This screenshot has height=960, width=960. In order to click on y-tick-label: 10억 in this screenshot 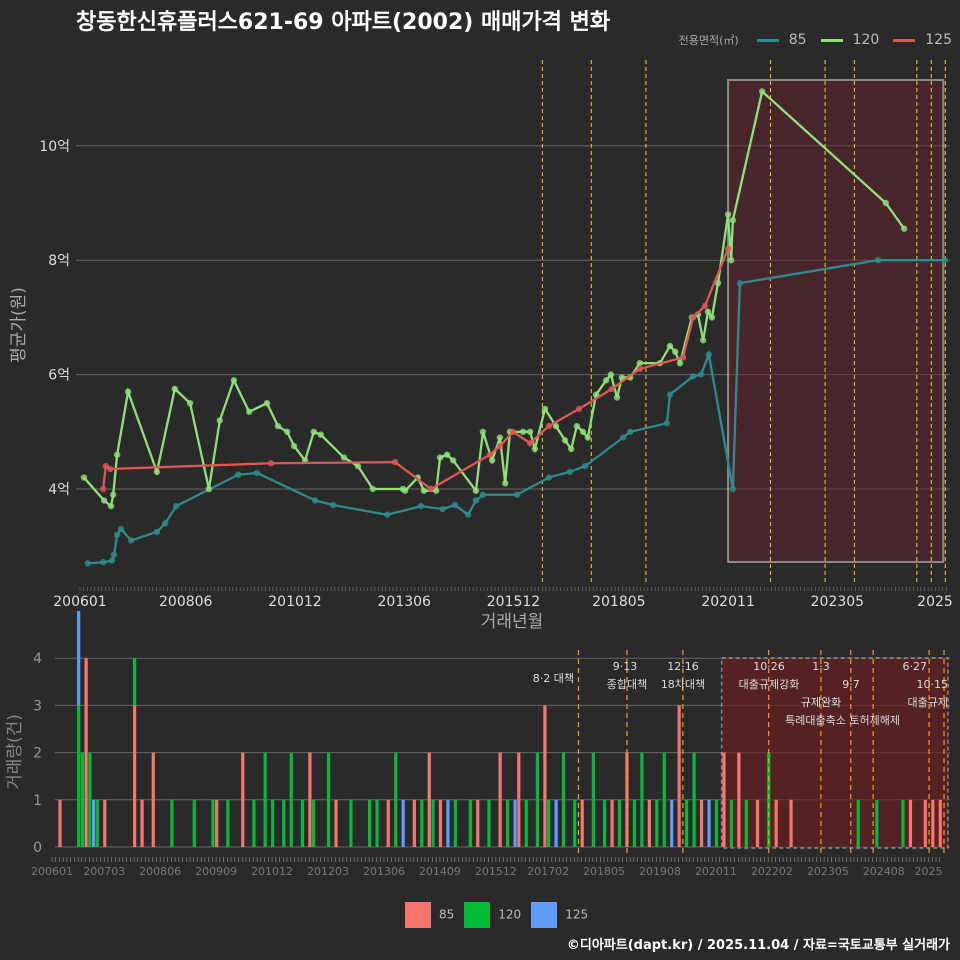, I will do `click(54, 147)`.